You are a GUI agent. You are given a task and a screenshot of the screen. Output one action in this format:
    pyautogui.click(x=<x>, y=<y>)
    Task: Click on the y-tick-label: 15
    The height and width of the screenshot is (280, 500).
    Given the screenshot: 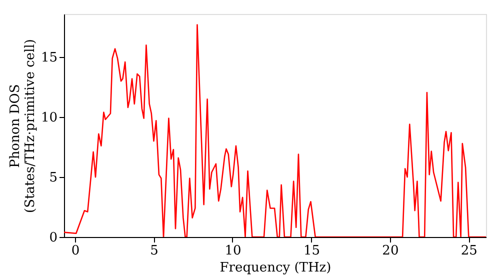 What is the action you would take?
    pyautogui.click(x=49, y=58)
    